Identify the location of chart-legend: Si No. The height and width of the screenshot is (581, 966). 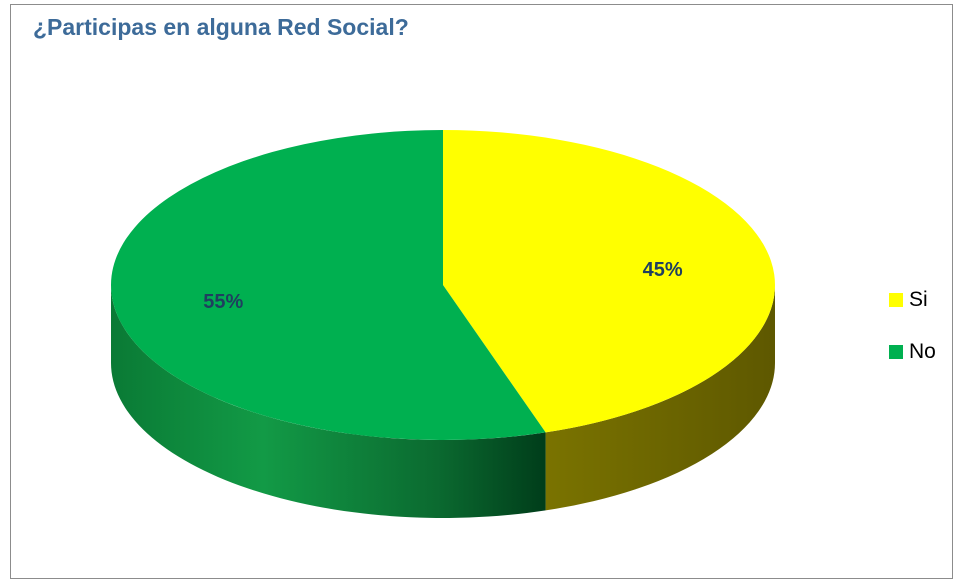
(912, 340).